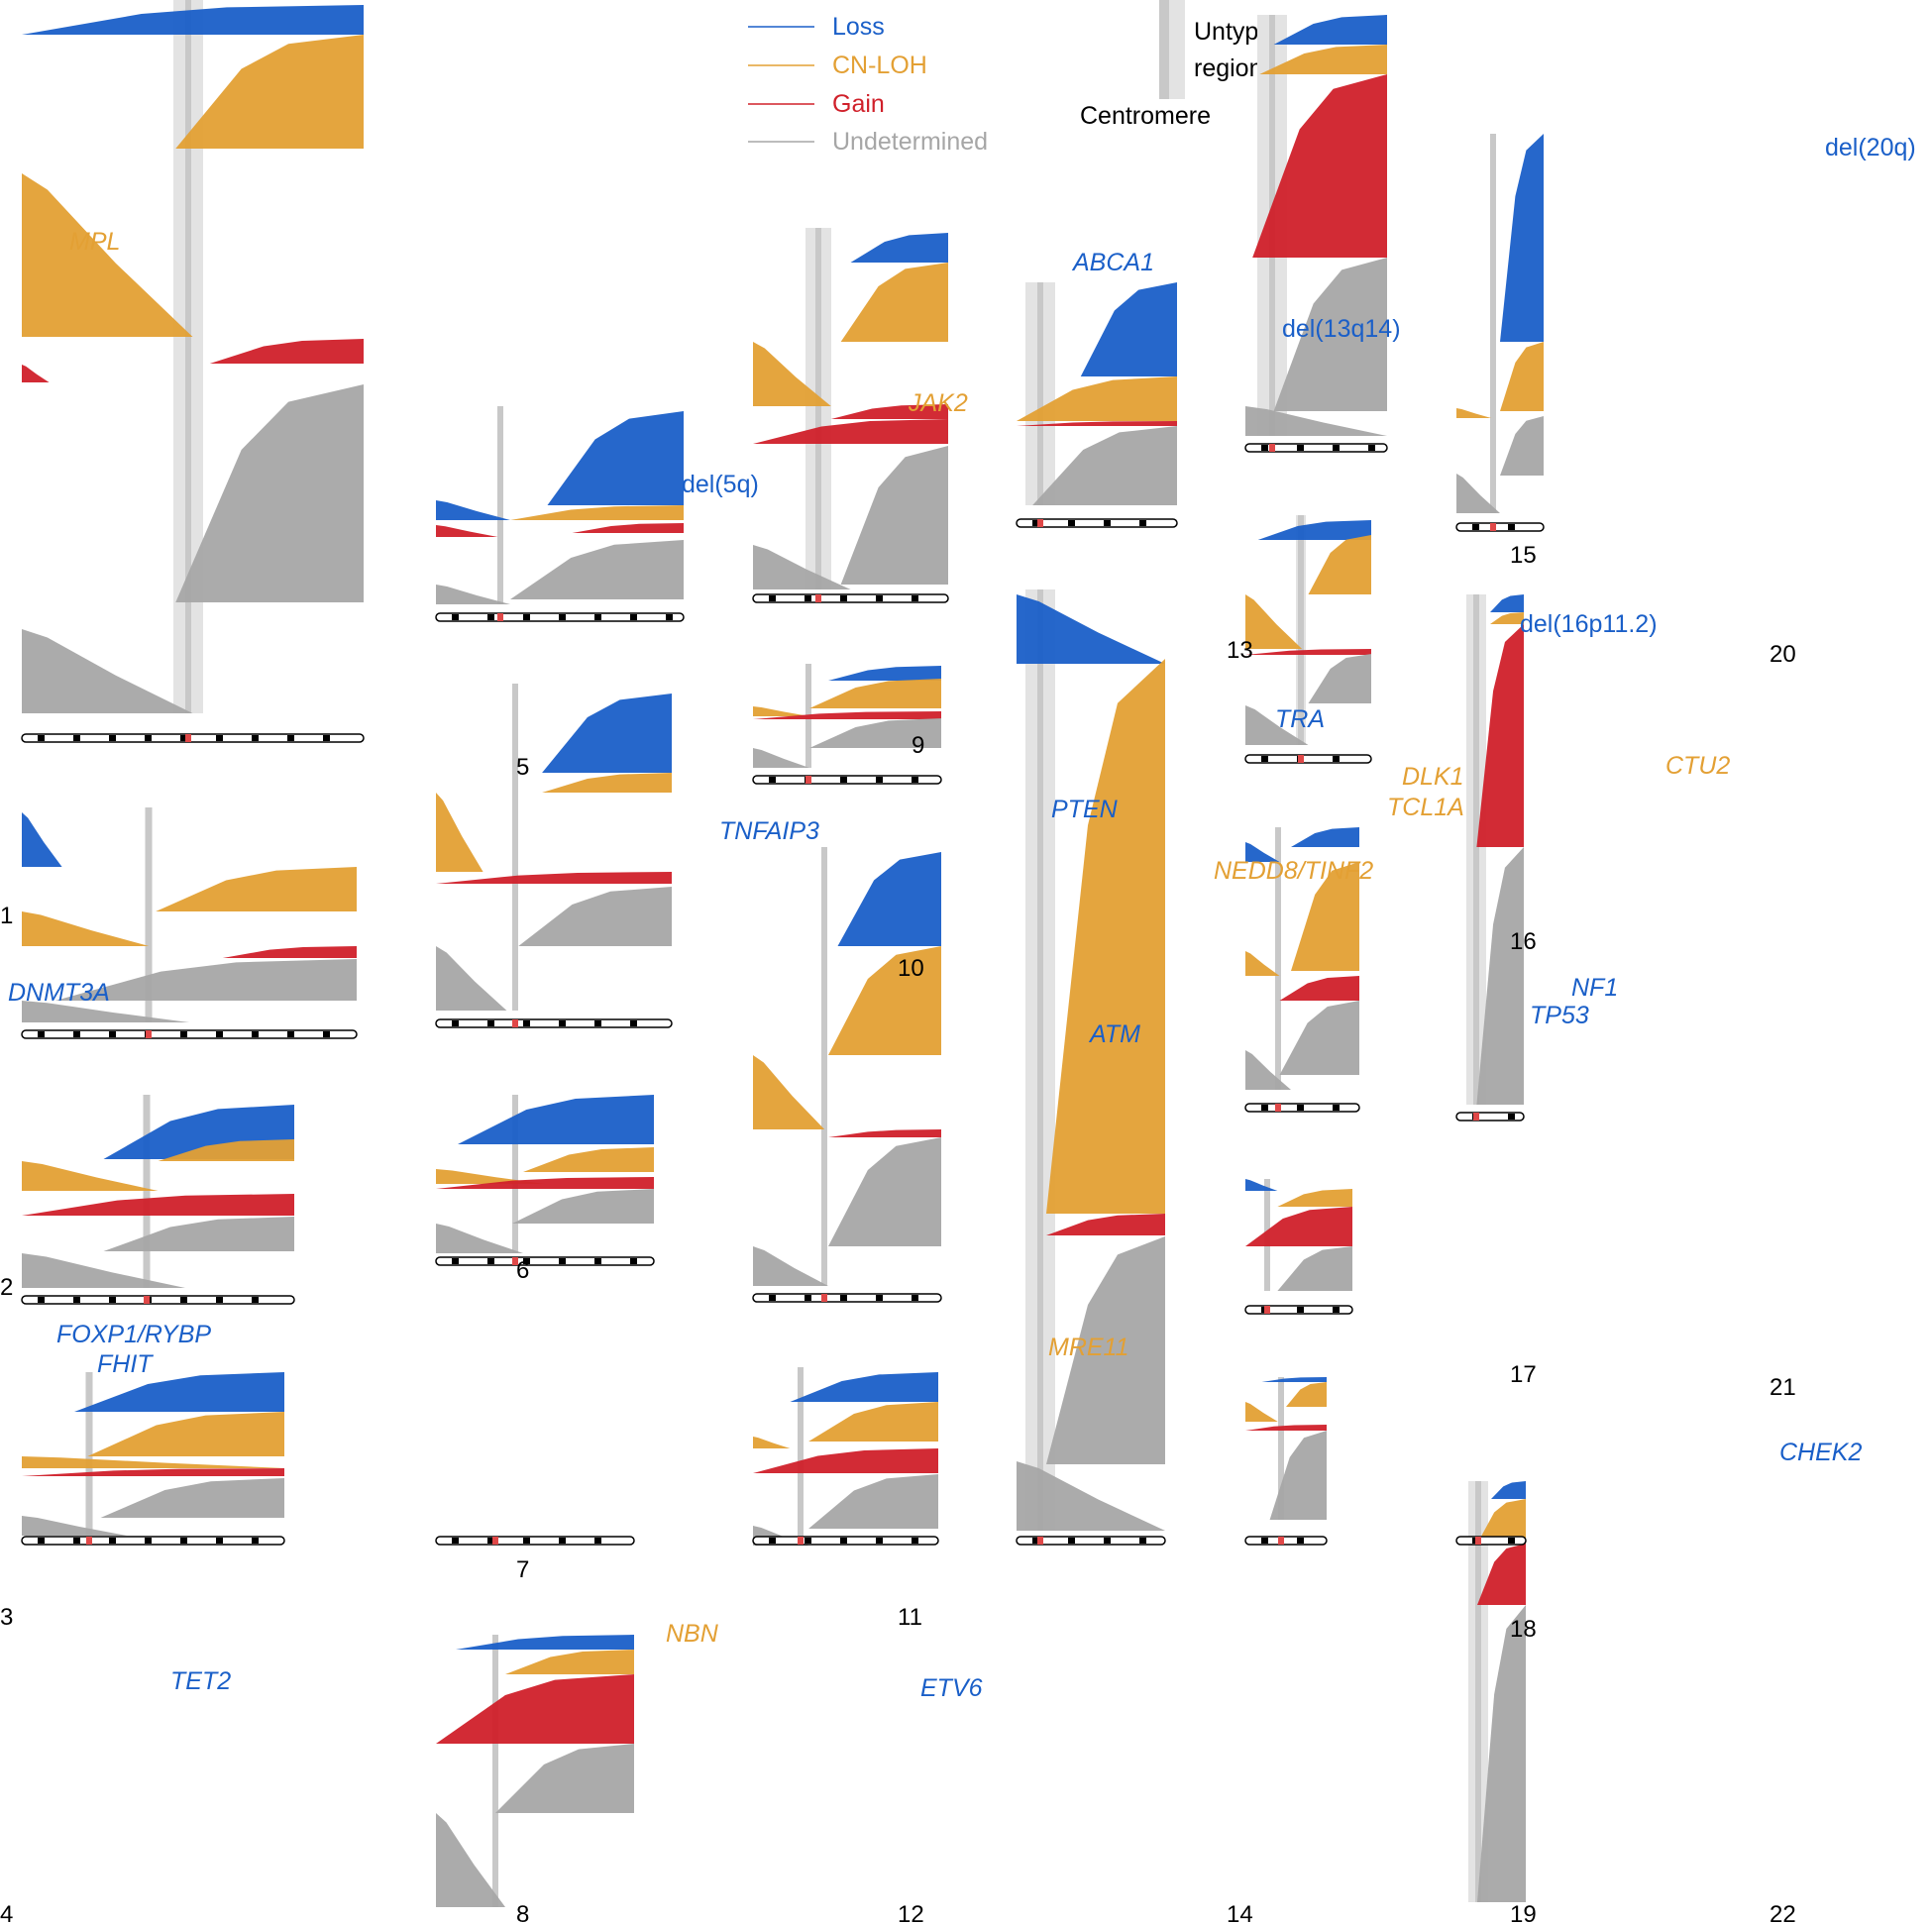  Describe the element at coordinates (824, 1066) in the screenshot. I see `centromere-chr11` at that location.